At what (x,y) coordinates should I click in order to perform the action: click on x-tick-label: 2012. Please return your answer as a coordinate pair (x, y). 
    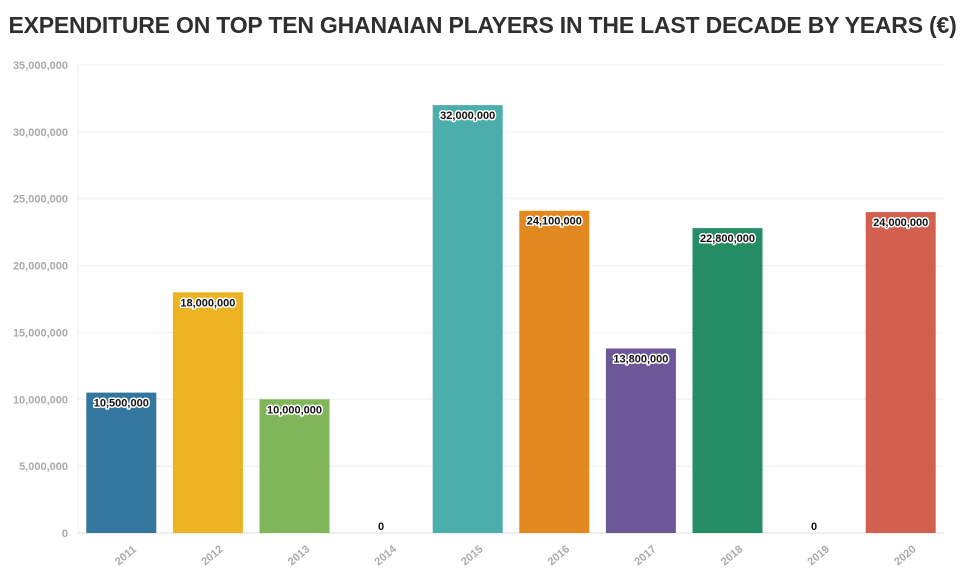
    Looking at the image, I should click on (212, 555).